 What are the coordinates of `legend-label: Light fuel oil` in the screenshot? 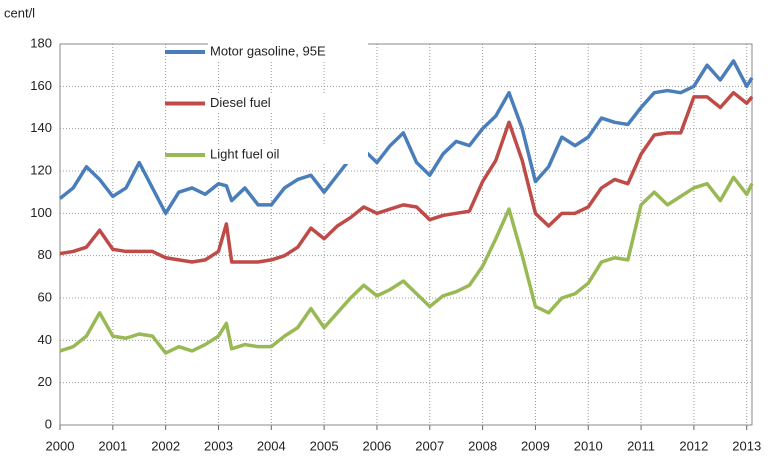 It's located at (244, 153).